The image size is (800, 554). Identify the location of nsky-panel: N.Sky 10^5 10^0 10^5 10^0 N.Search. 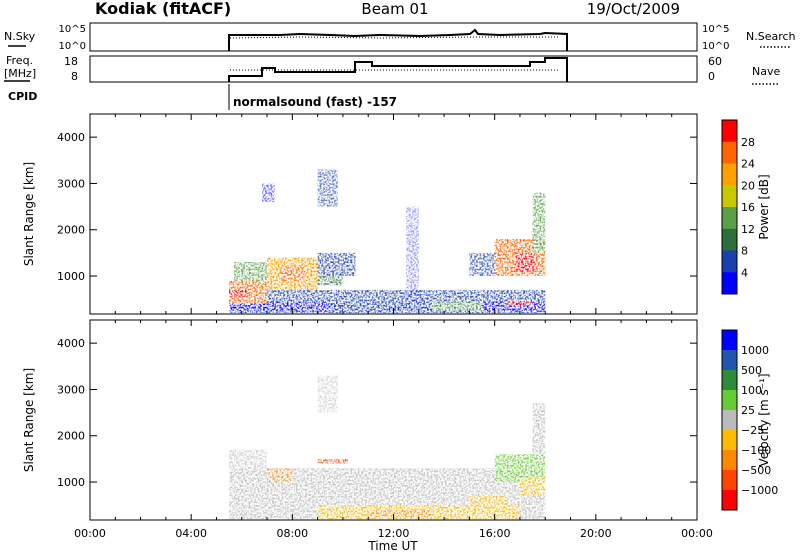
(400, 37).